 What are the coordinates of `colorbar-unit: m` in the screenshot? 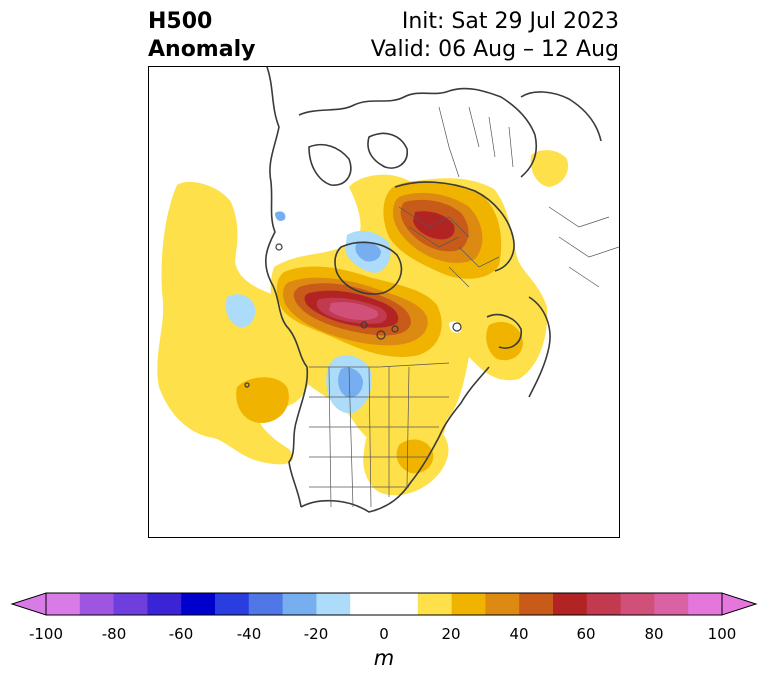 It's located at (384, 658).